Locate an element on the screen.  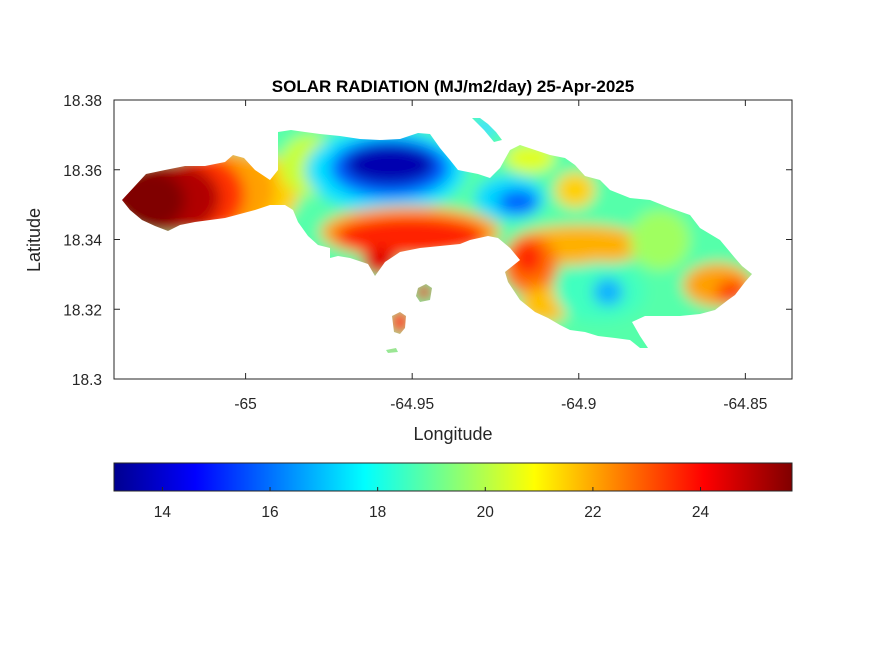
colorbar-gradient is located at coordinates (453, 477).